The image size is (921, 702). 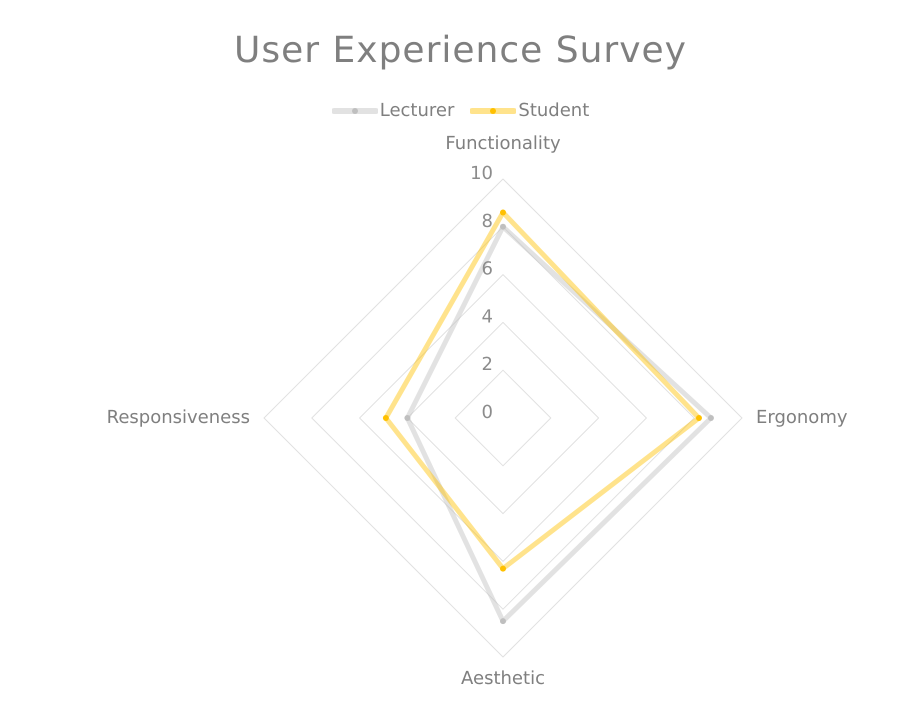 What do you see at coordinates (487, 365) in the screenshot?
I see `y-tick-label: 2` at bounding box center [487, 365].